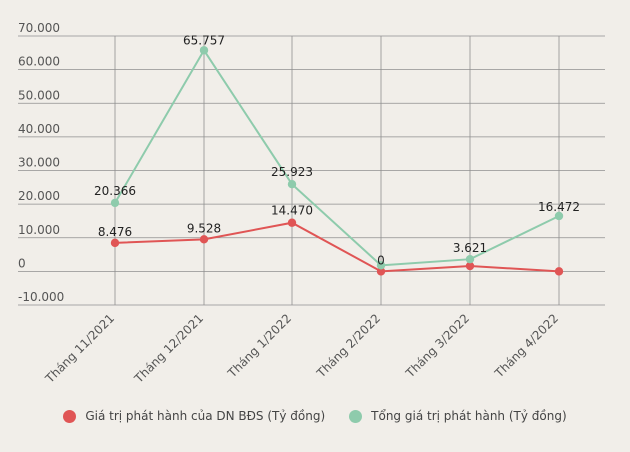  I want to click on legend-item-issuer-value: Giá trị phát hành của DN BĐS (Tỷ đồng), so click(194, 416).